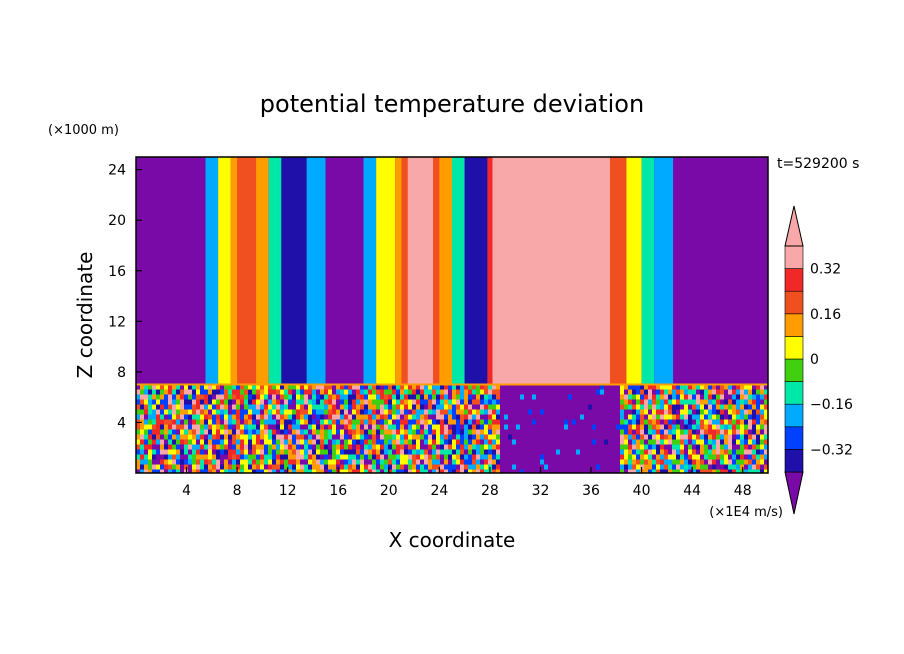  I want to click on y-tick-label: 20, so click(117, 221).